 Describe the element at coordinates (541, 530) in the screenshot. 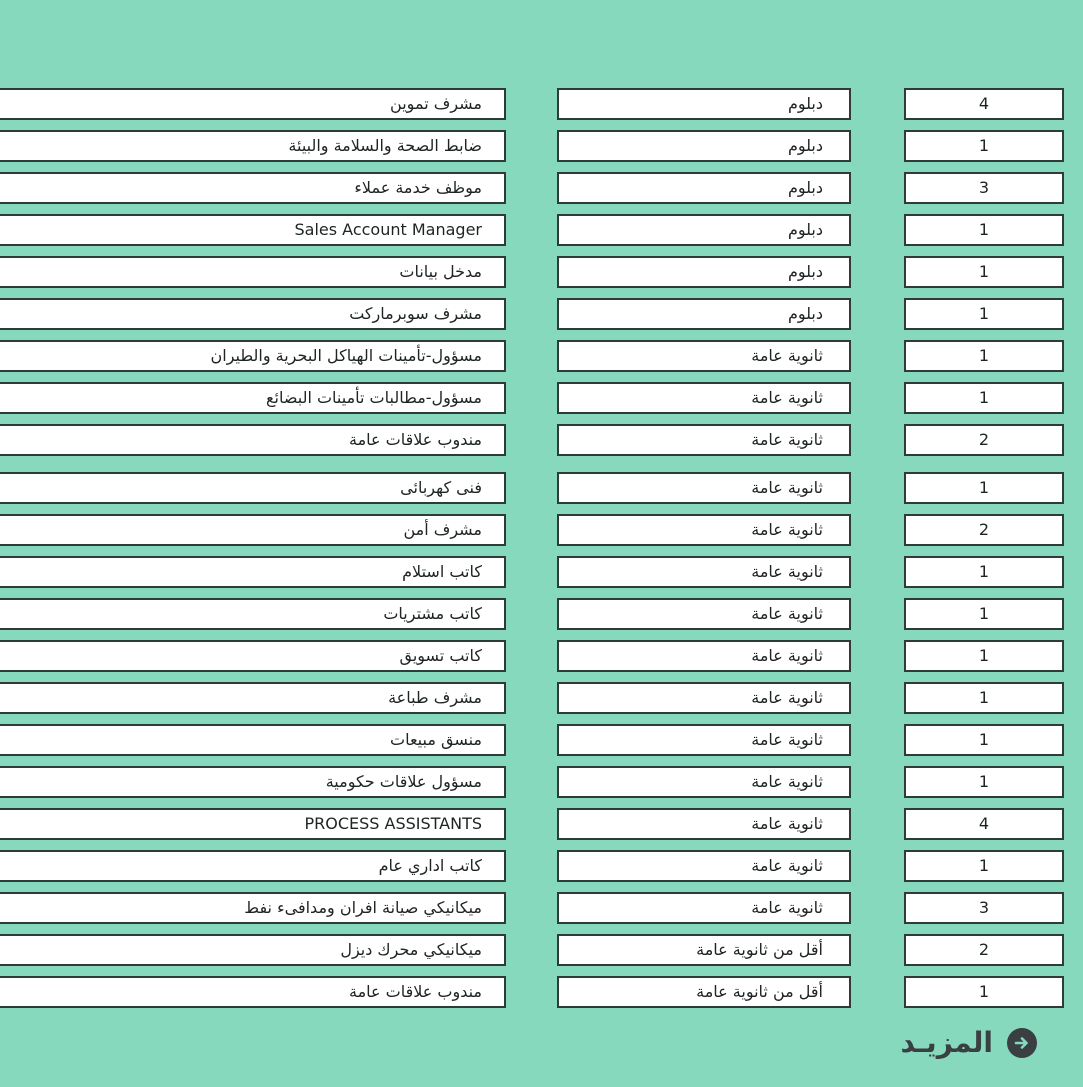

I see `table-row: مشرف أمن ثانوية عامة 2` at that location.